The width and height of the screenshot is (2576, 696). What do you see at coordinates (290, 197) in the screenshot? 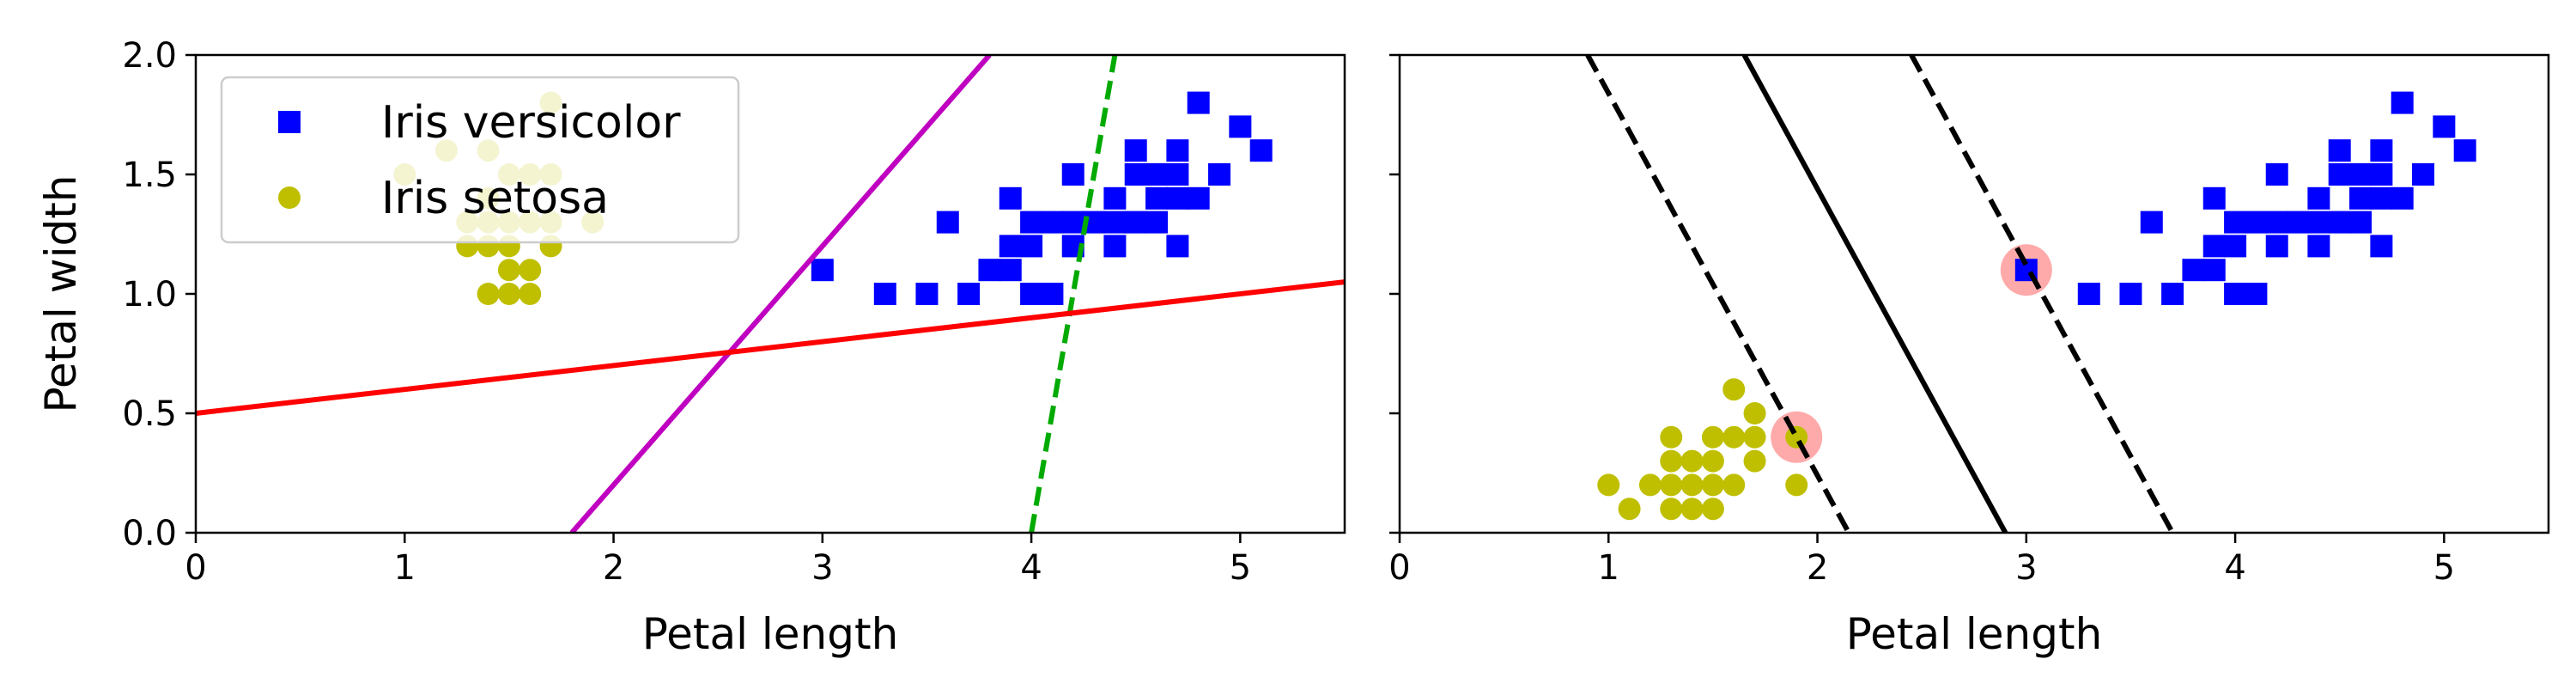
I see `legend-setosa-marker` at bounding box center [290, 197].